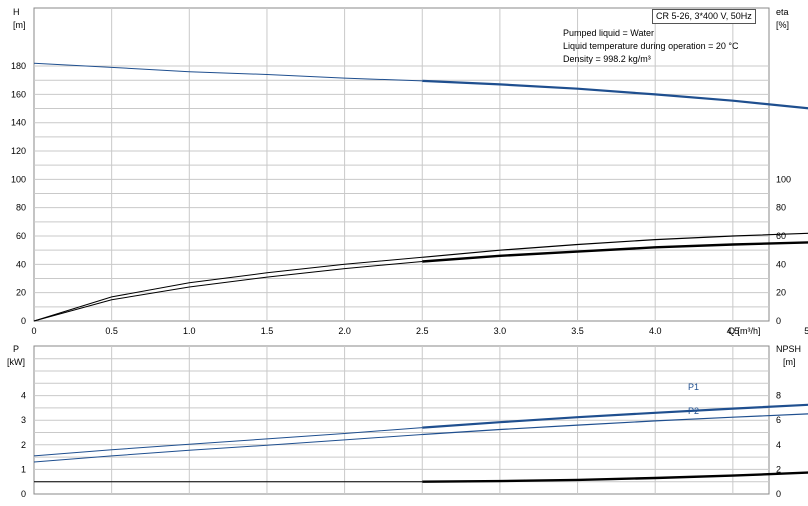 The image size is (808, 506). Describe the element at coordinates (781, 293) in the screenshot. I see `top-right-tick-label: 20` at that location.